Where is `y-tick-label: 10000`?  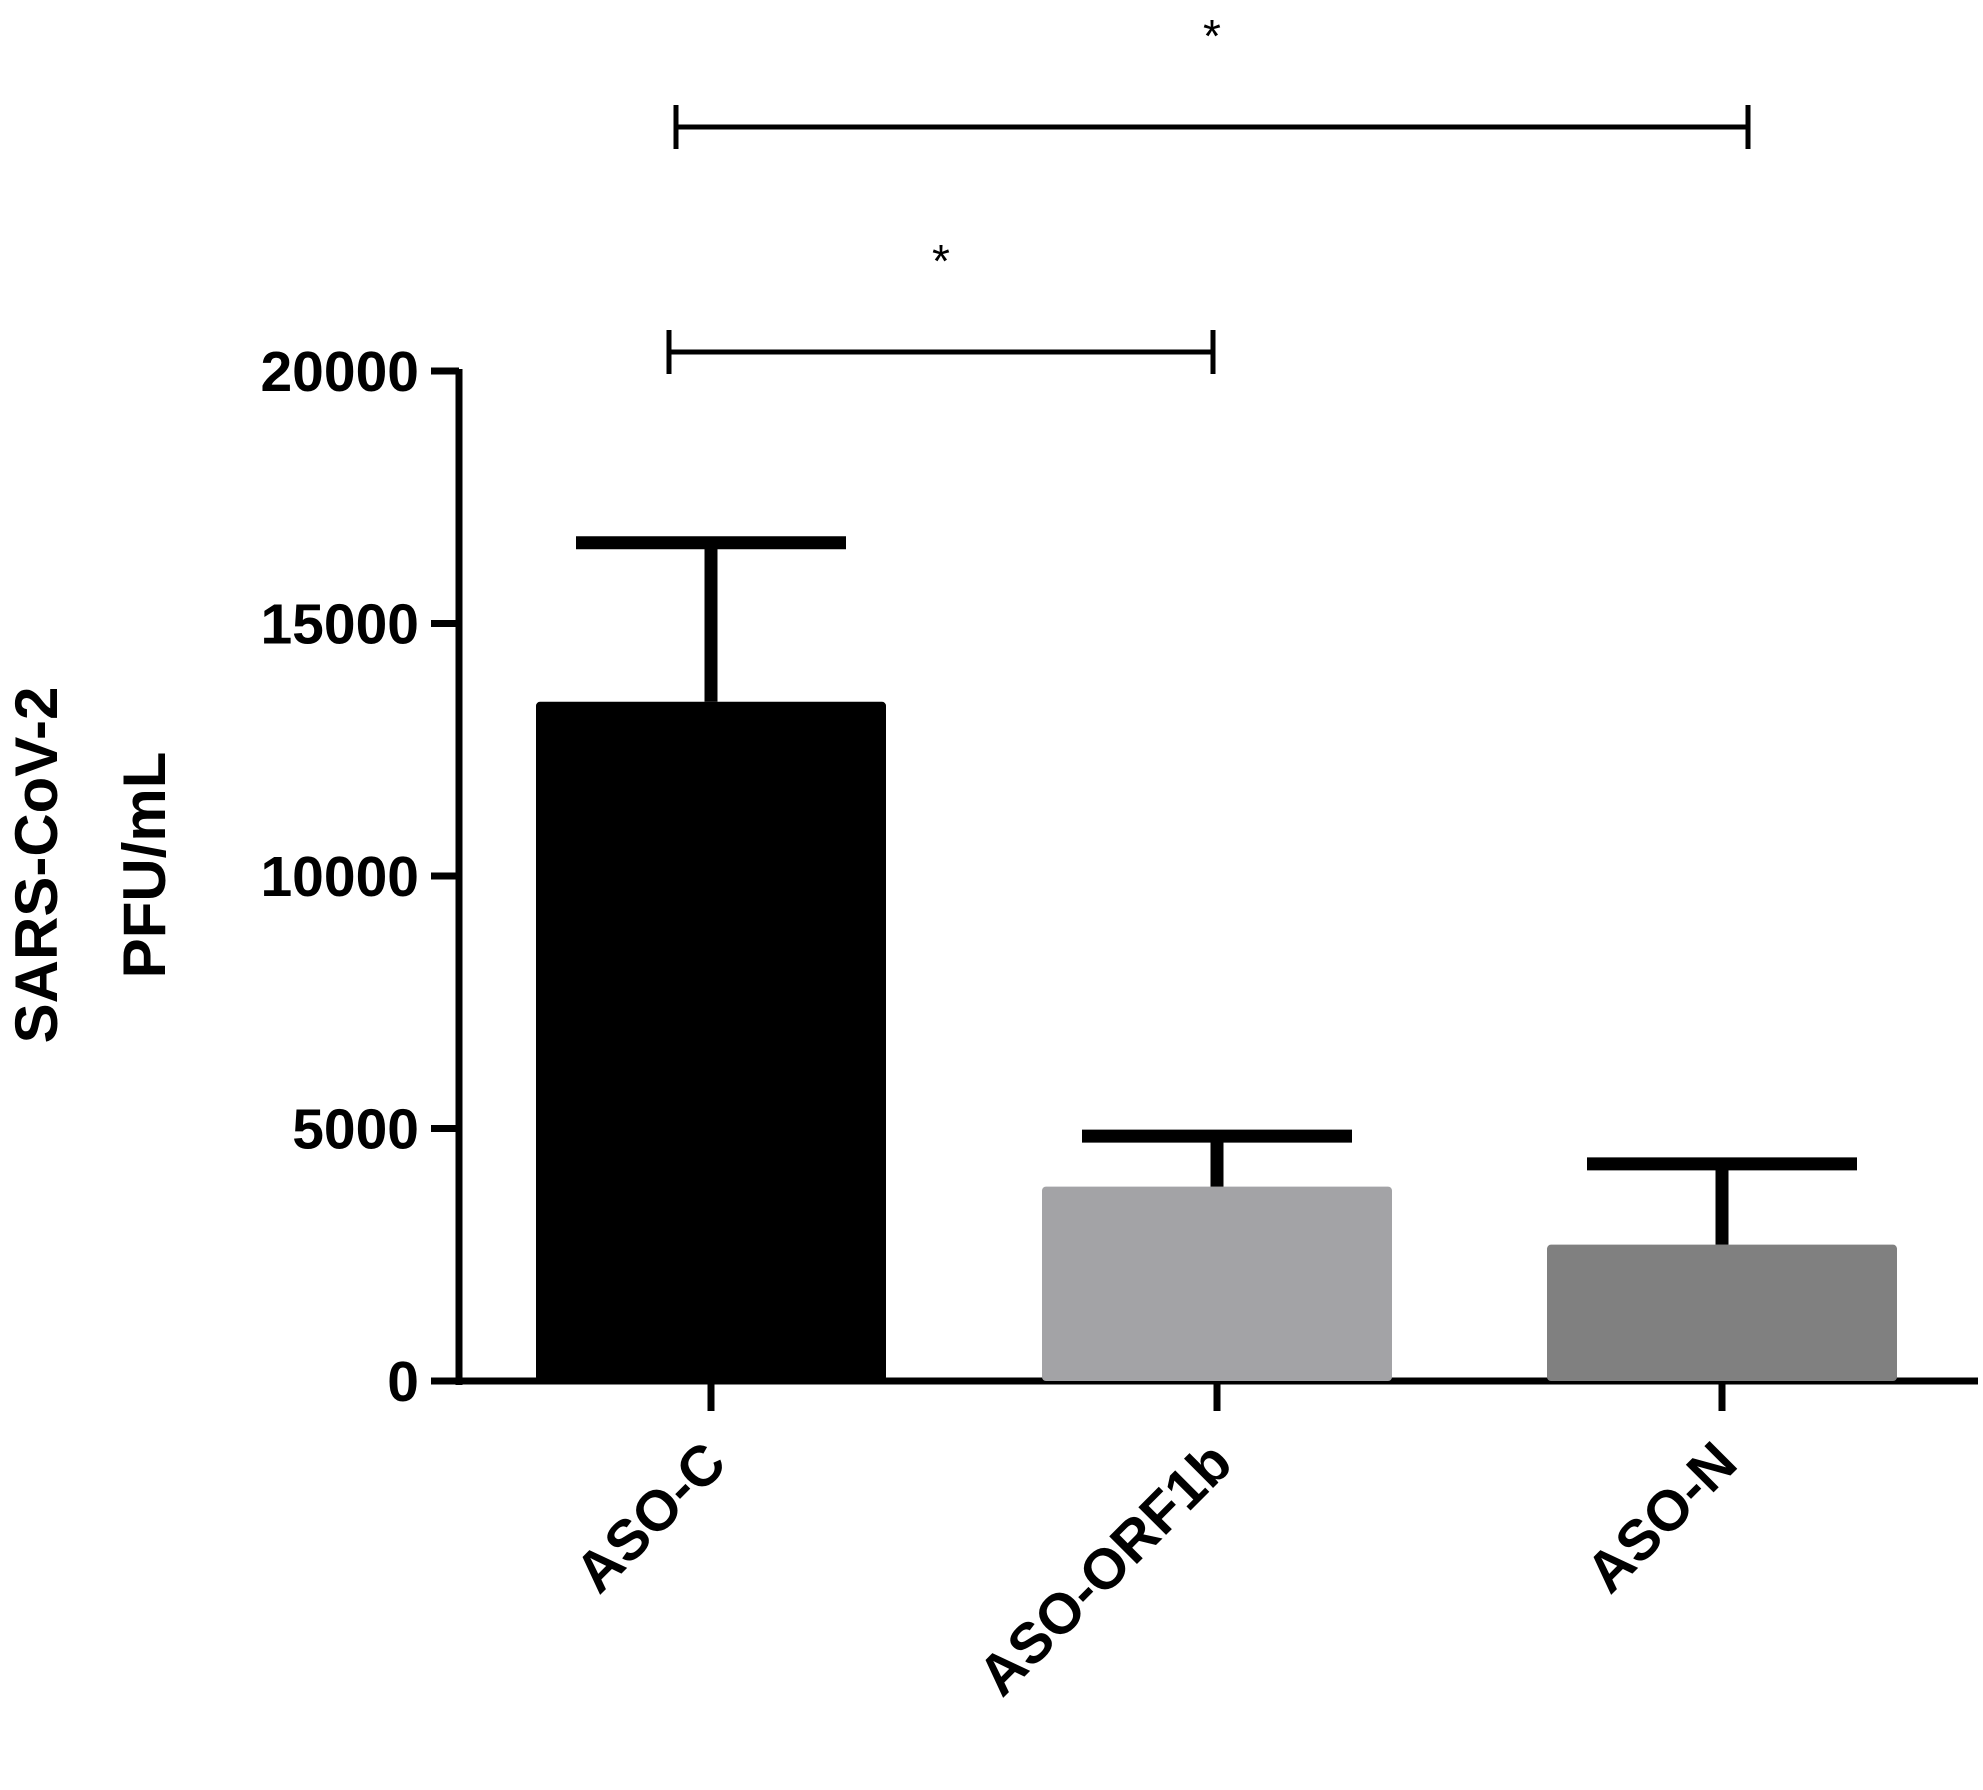
y-tick-label: 10000 is located at coordinates (339, 877).